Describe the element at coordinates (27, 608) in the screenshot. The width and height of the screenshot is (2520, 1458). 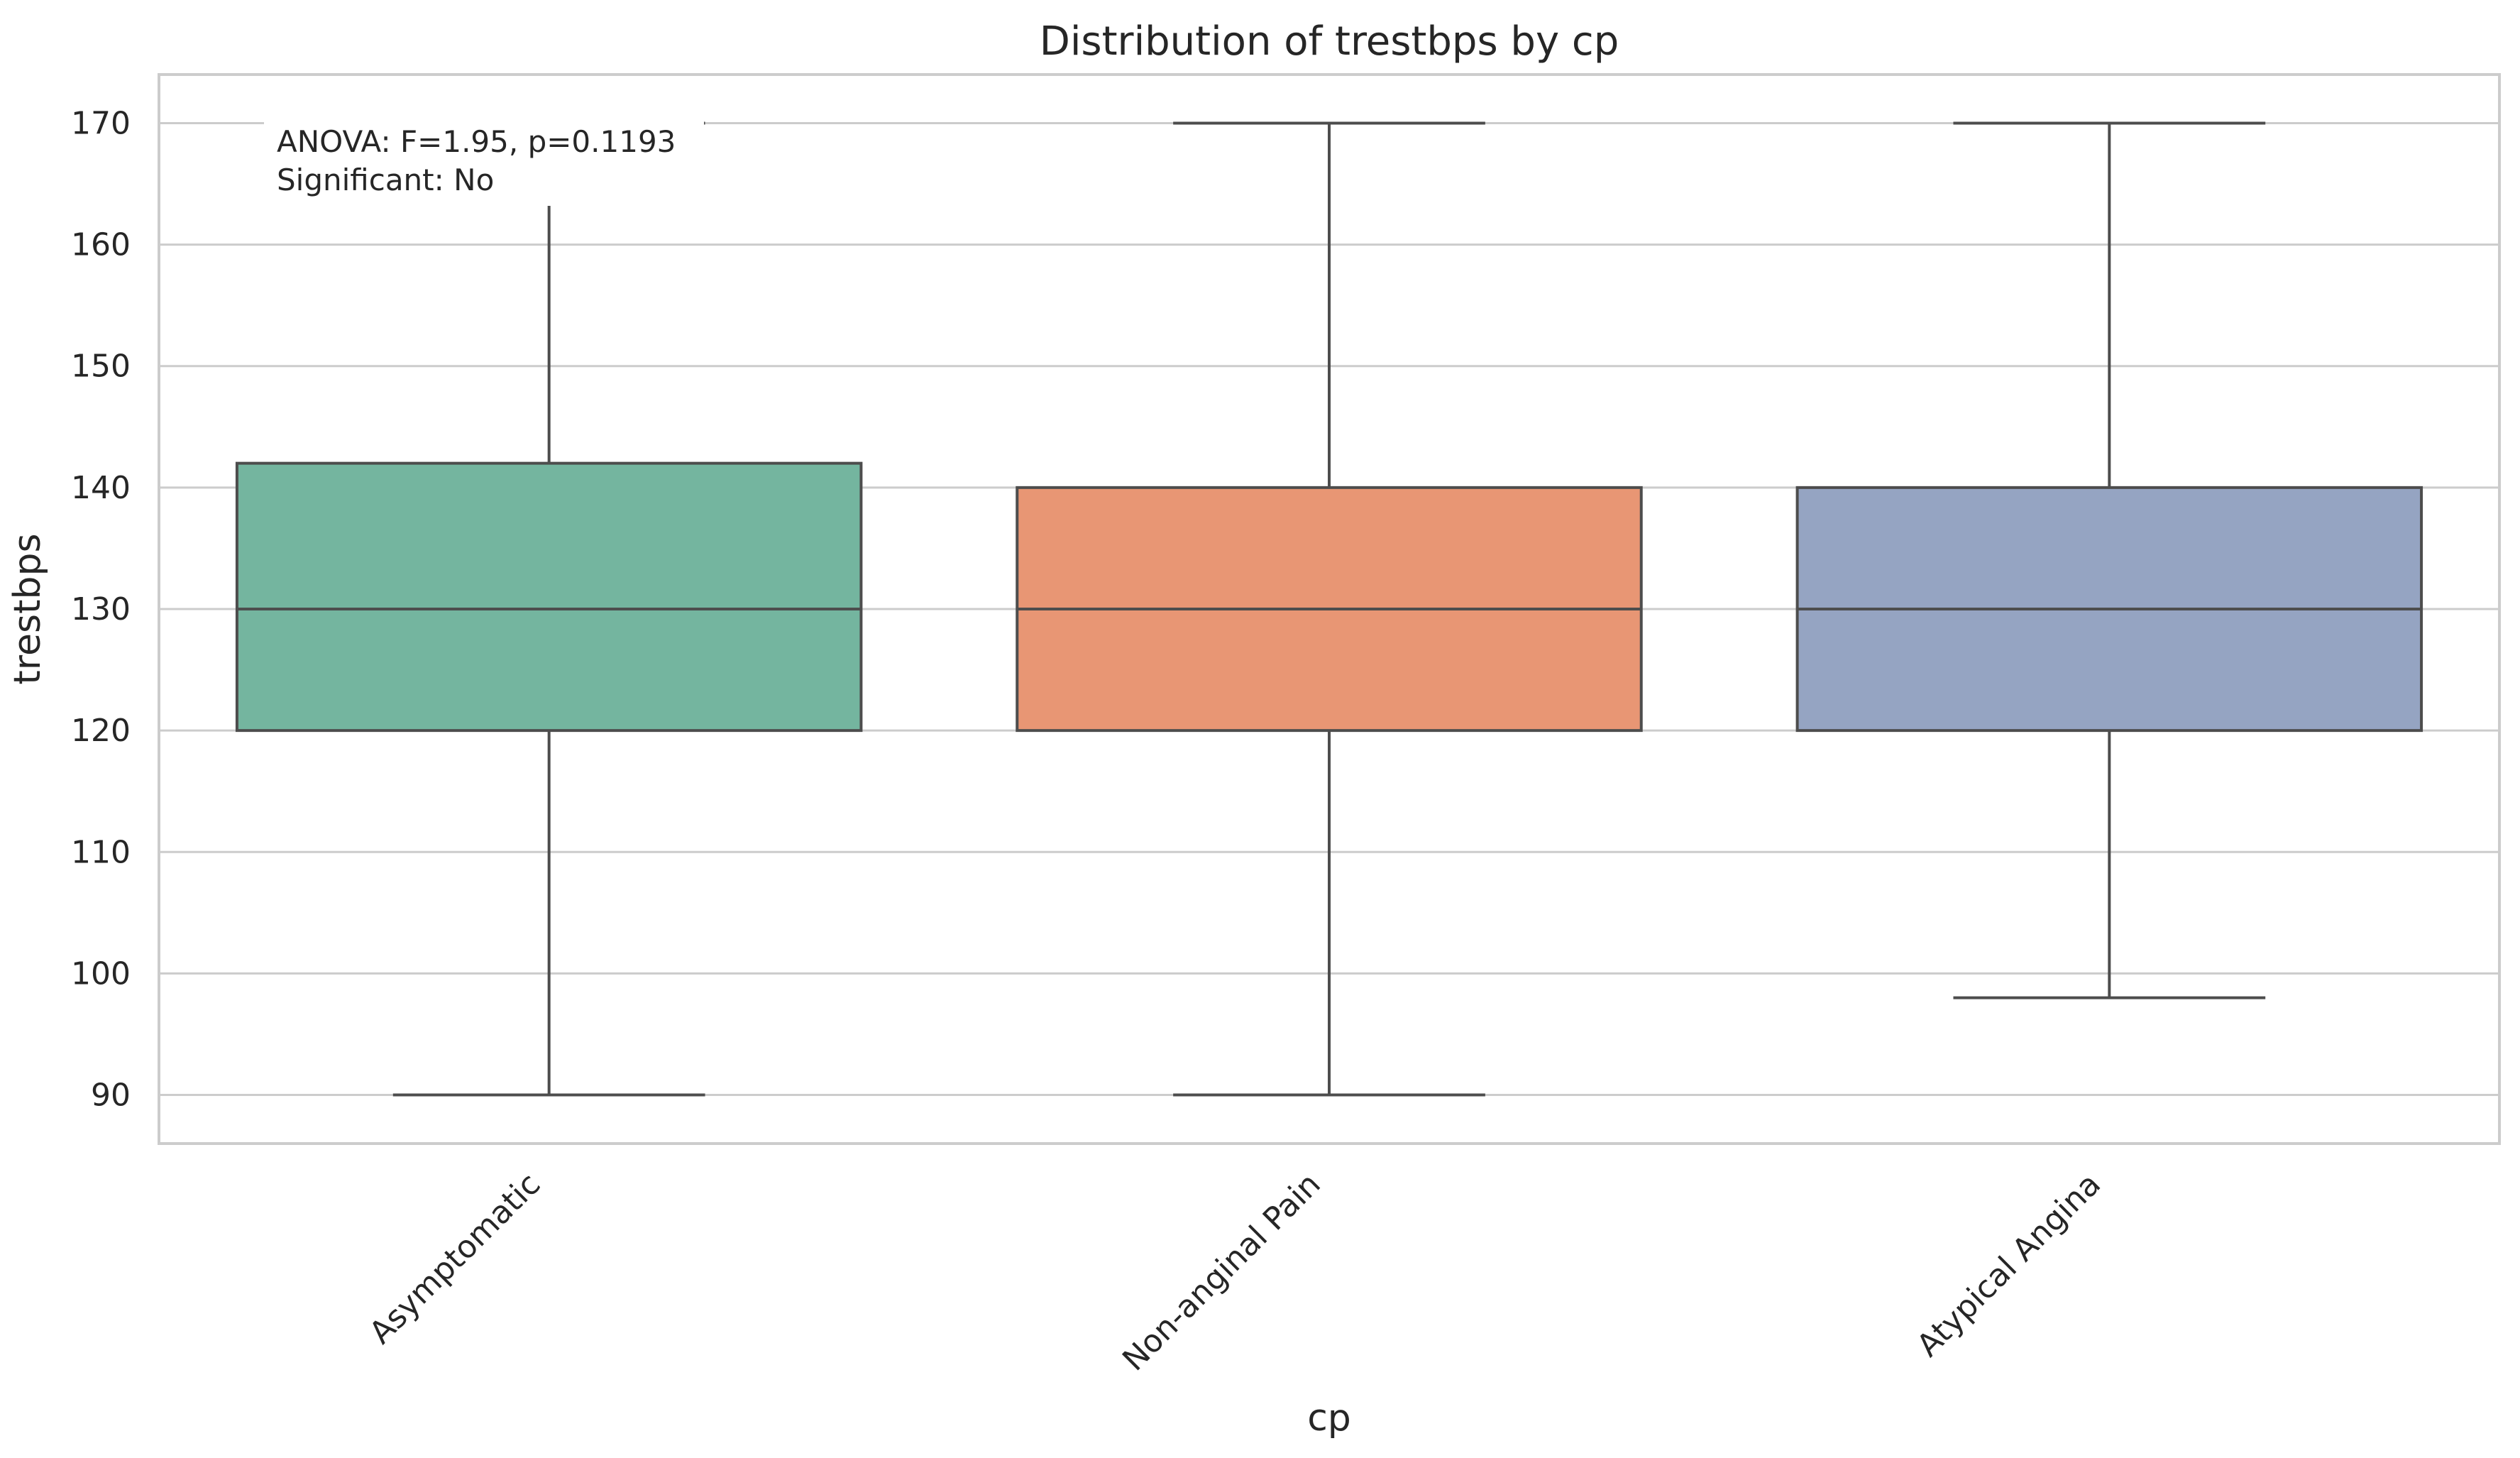
I see `y-axis-label: trestbps` at that location.